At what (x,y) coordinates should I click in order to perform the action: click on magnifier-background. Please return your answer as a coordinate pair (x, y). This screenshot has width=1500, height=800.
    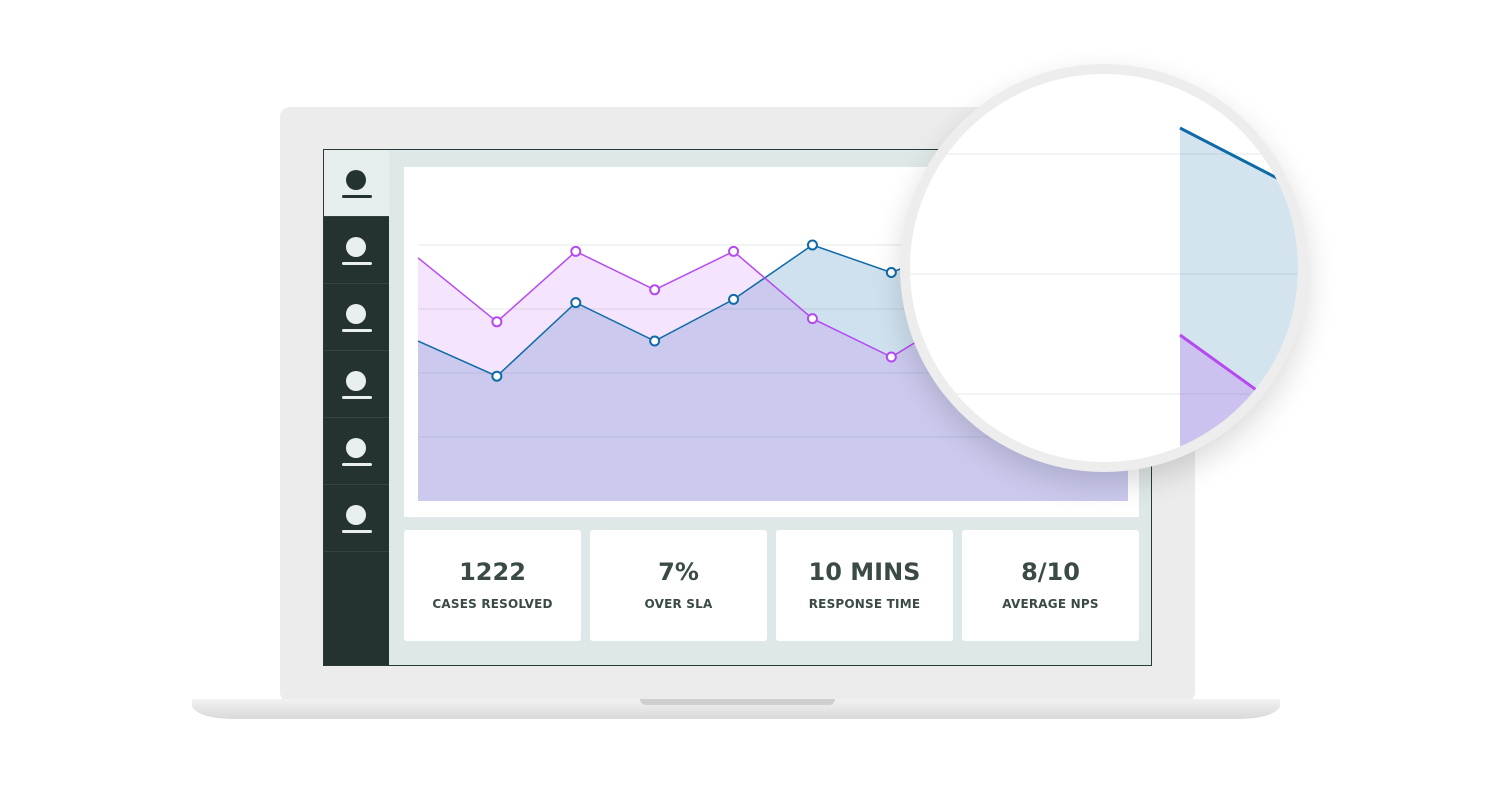
    Looking at the image, I should click on (1104, 268).